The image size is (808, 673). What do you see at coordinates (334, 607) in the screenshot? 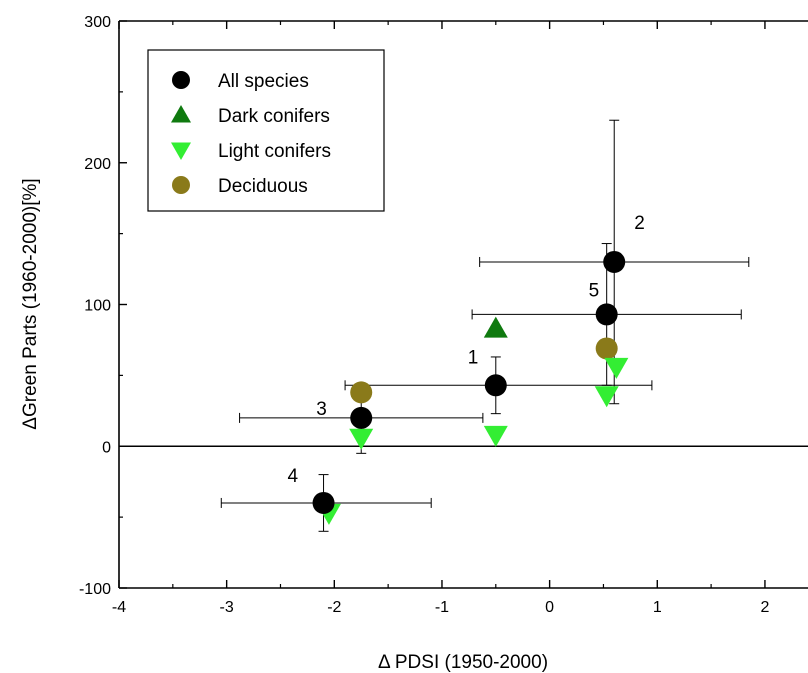
I see `x-tick-label: -2` at bounding box center [334, 607].